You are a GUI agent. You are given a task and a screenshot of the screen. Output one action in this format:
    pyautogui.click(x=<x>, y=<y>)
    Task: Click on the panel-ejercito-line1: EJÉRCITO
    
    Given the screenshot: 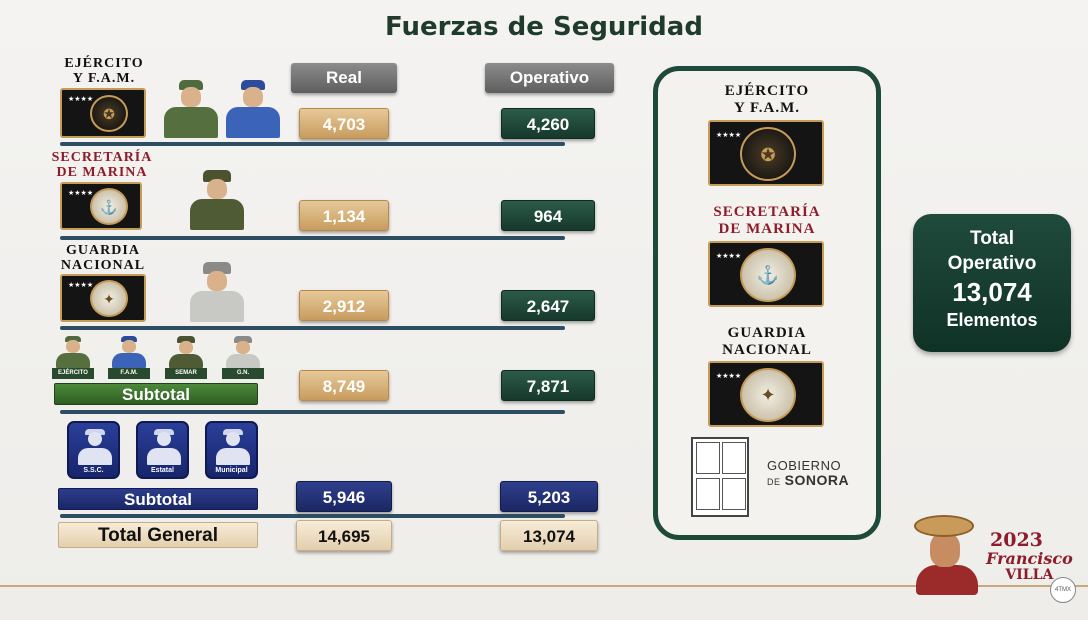 What is the action you would take?
    pyautogui.click(x=767, y=91)
    